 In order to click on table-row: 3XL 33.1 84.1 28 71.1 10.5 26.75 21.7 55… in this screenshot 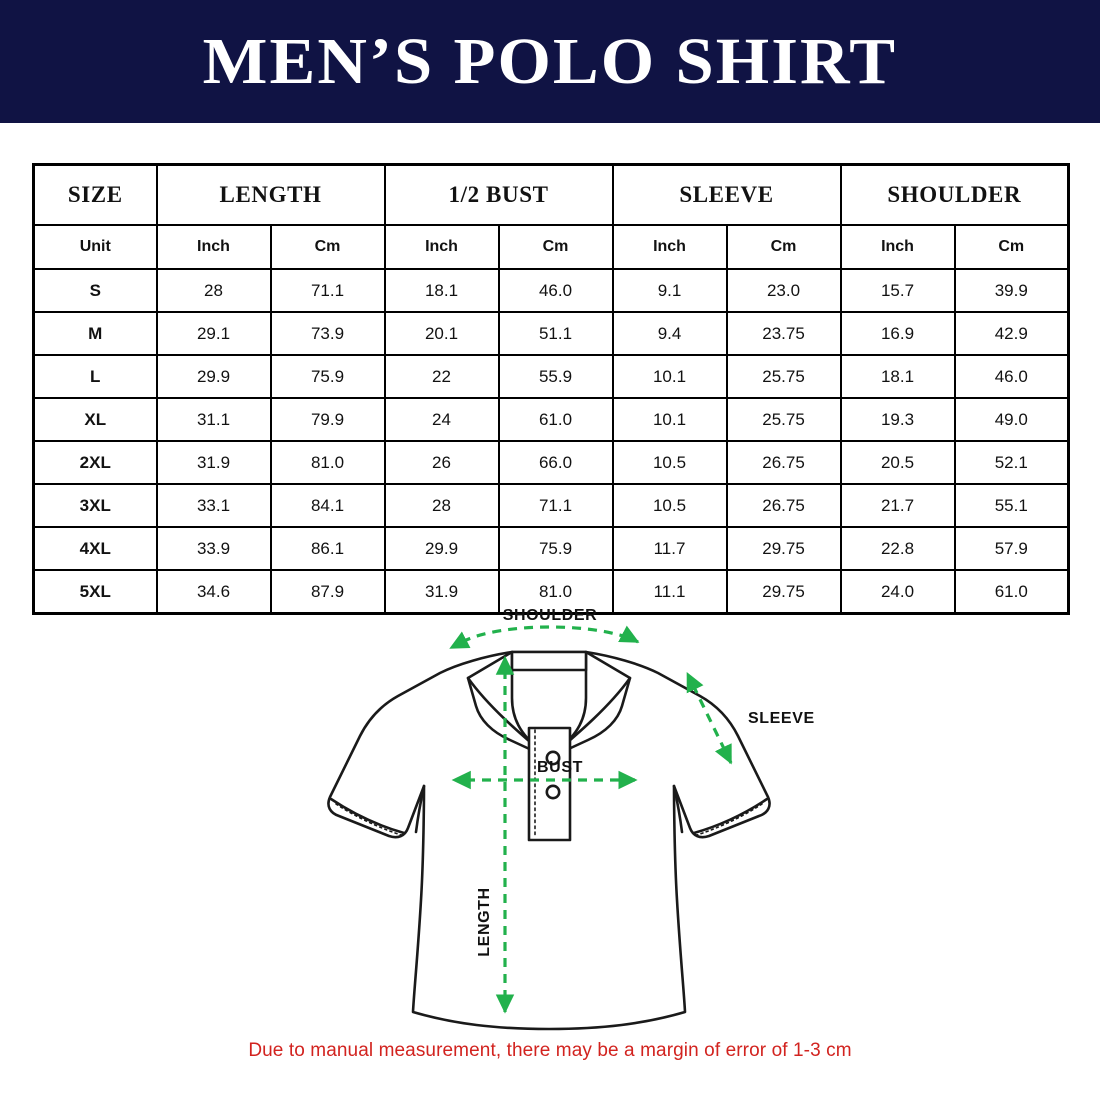, I will do `click(551, 505)`.